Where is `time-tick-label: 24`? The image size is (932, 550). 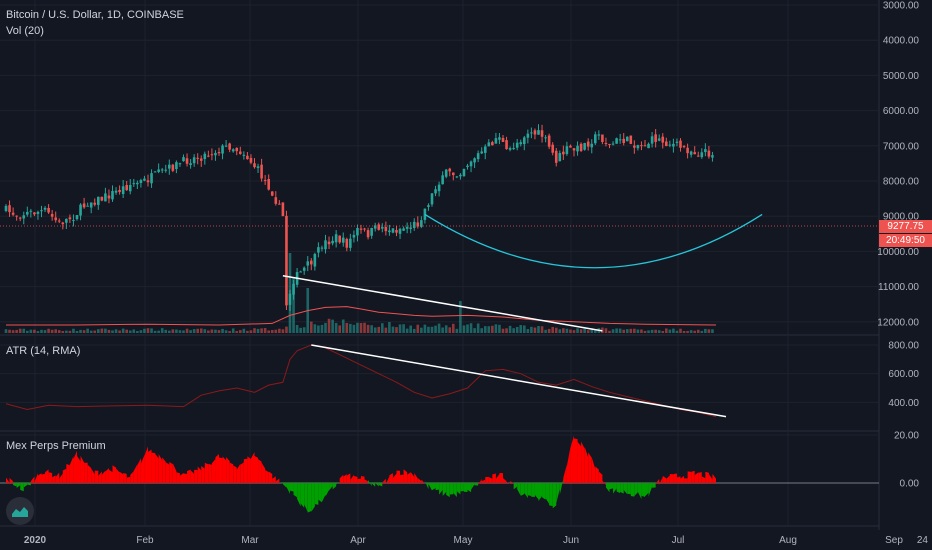
time-tick-label: 24 is located at coordinates (923, 540).